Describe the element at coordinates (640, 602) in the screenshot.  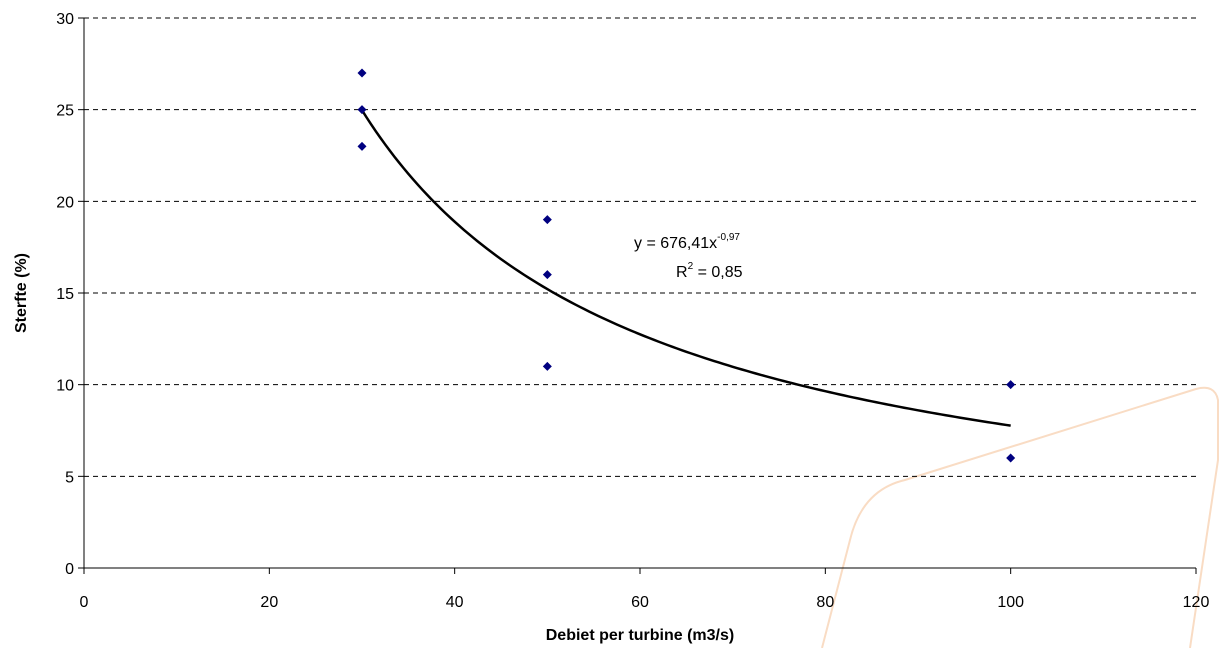
I see `x-tick-label: 60` at that location.